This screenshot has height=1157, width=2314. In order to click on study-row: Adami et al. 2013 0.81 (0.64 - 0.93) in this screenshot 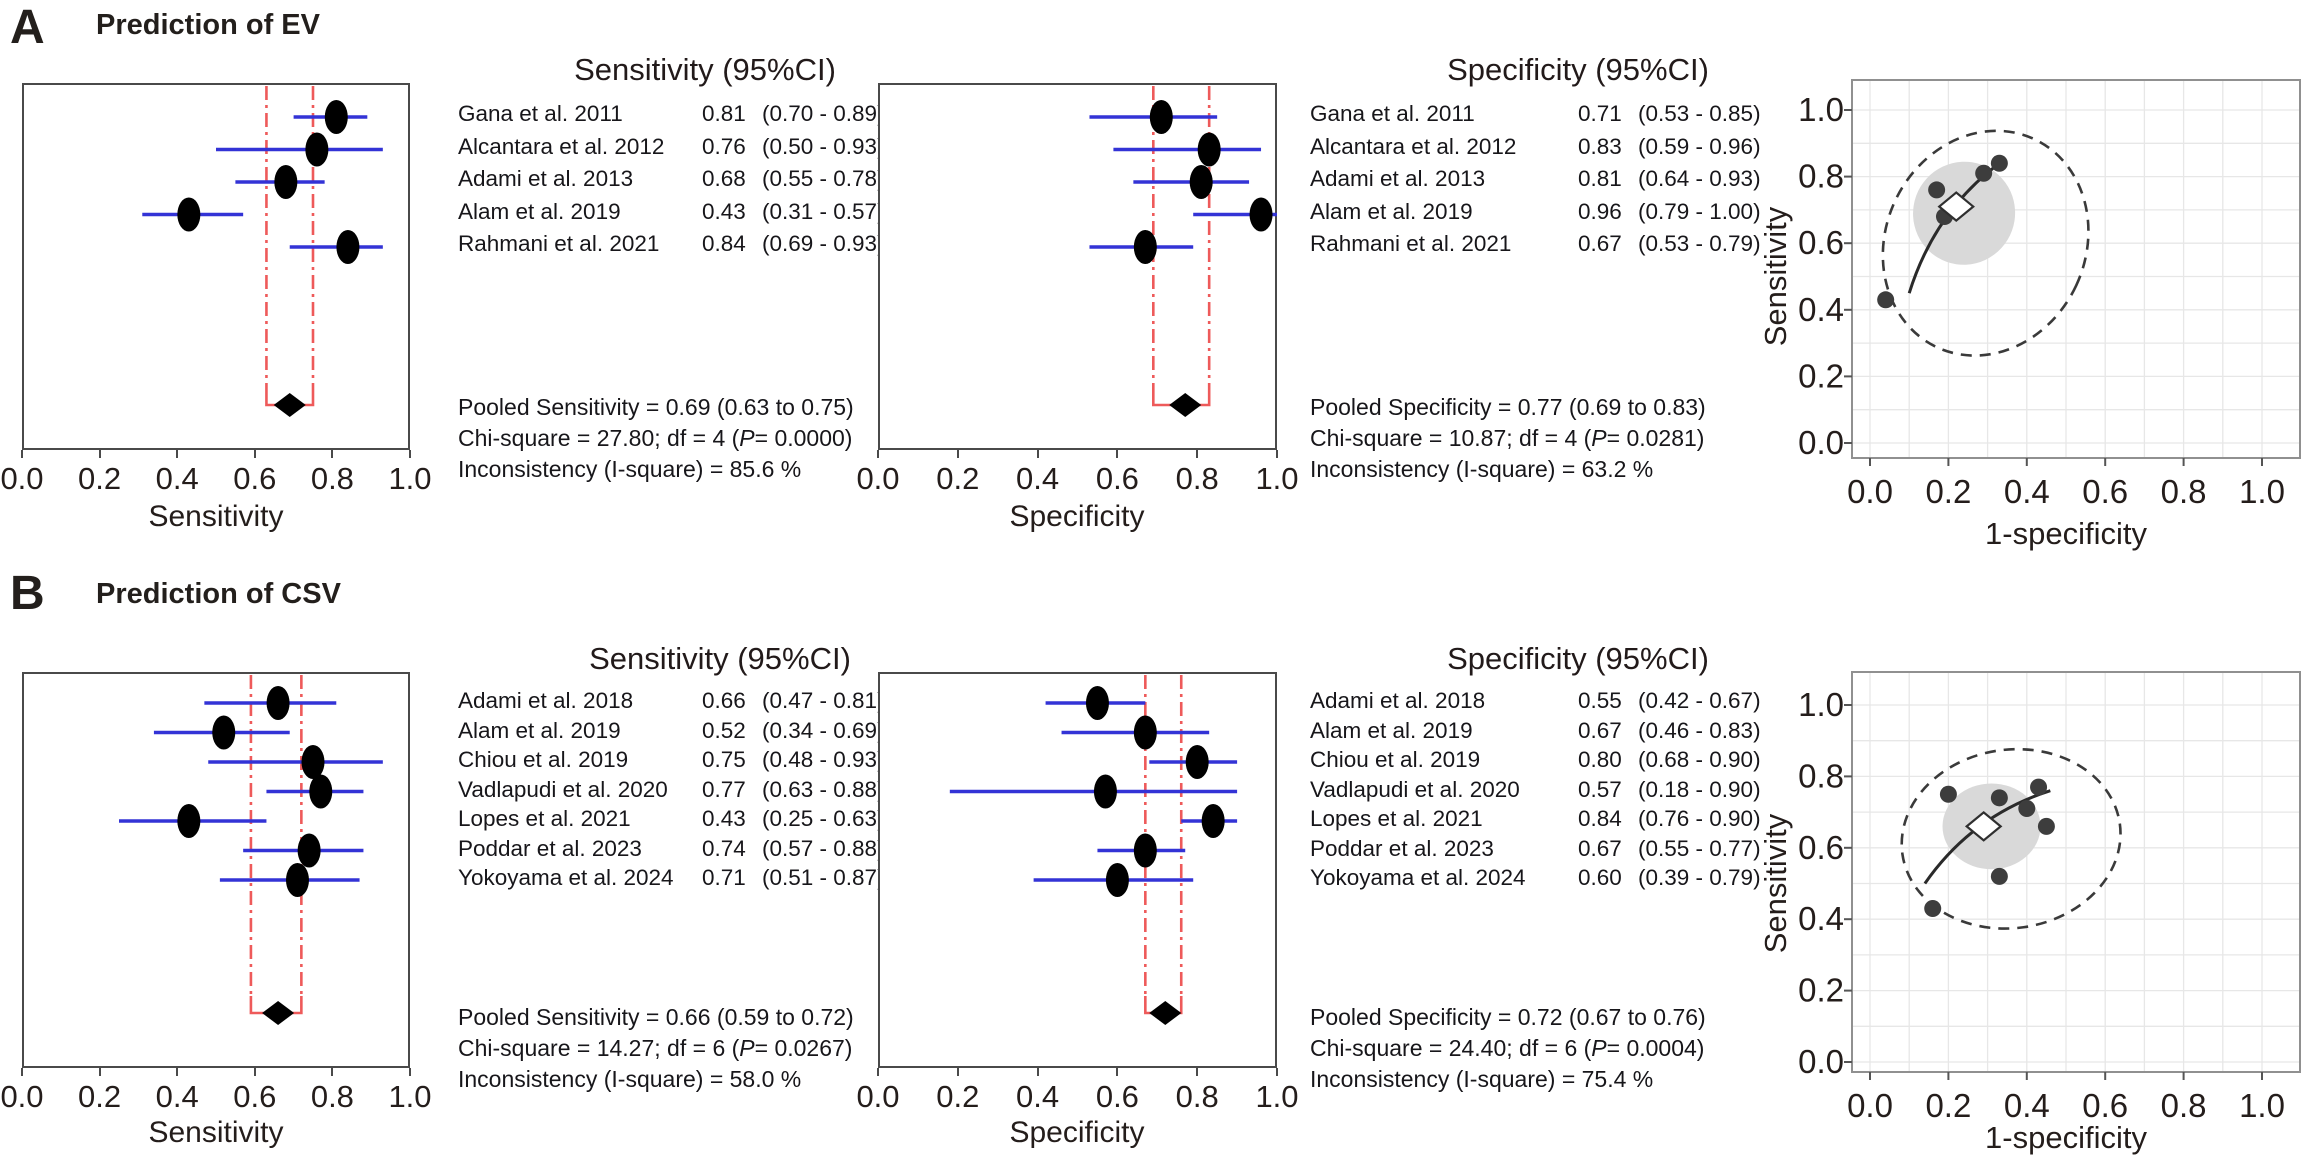, I will do `click(1550, 181)`.